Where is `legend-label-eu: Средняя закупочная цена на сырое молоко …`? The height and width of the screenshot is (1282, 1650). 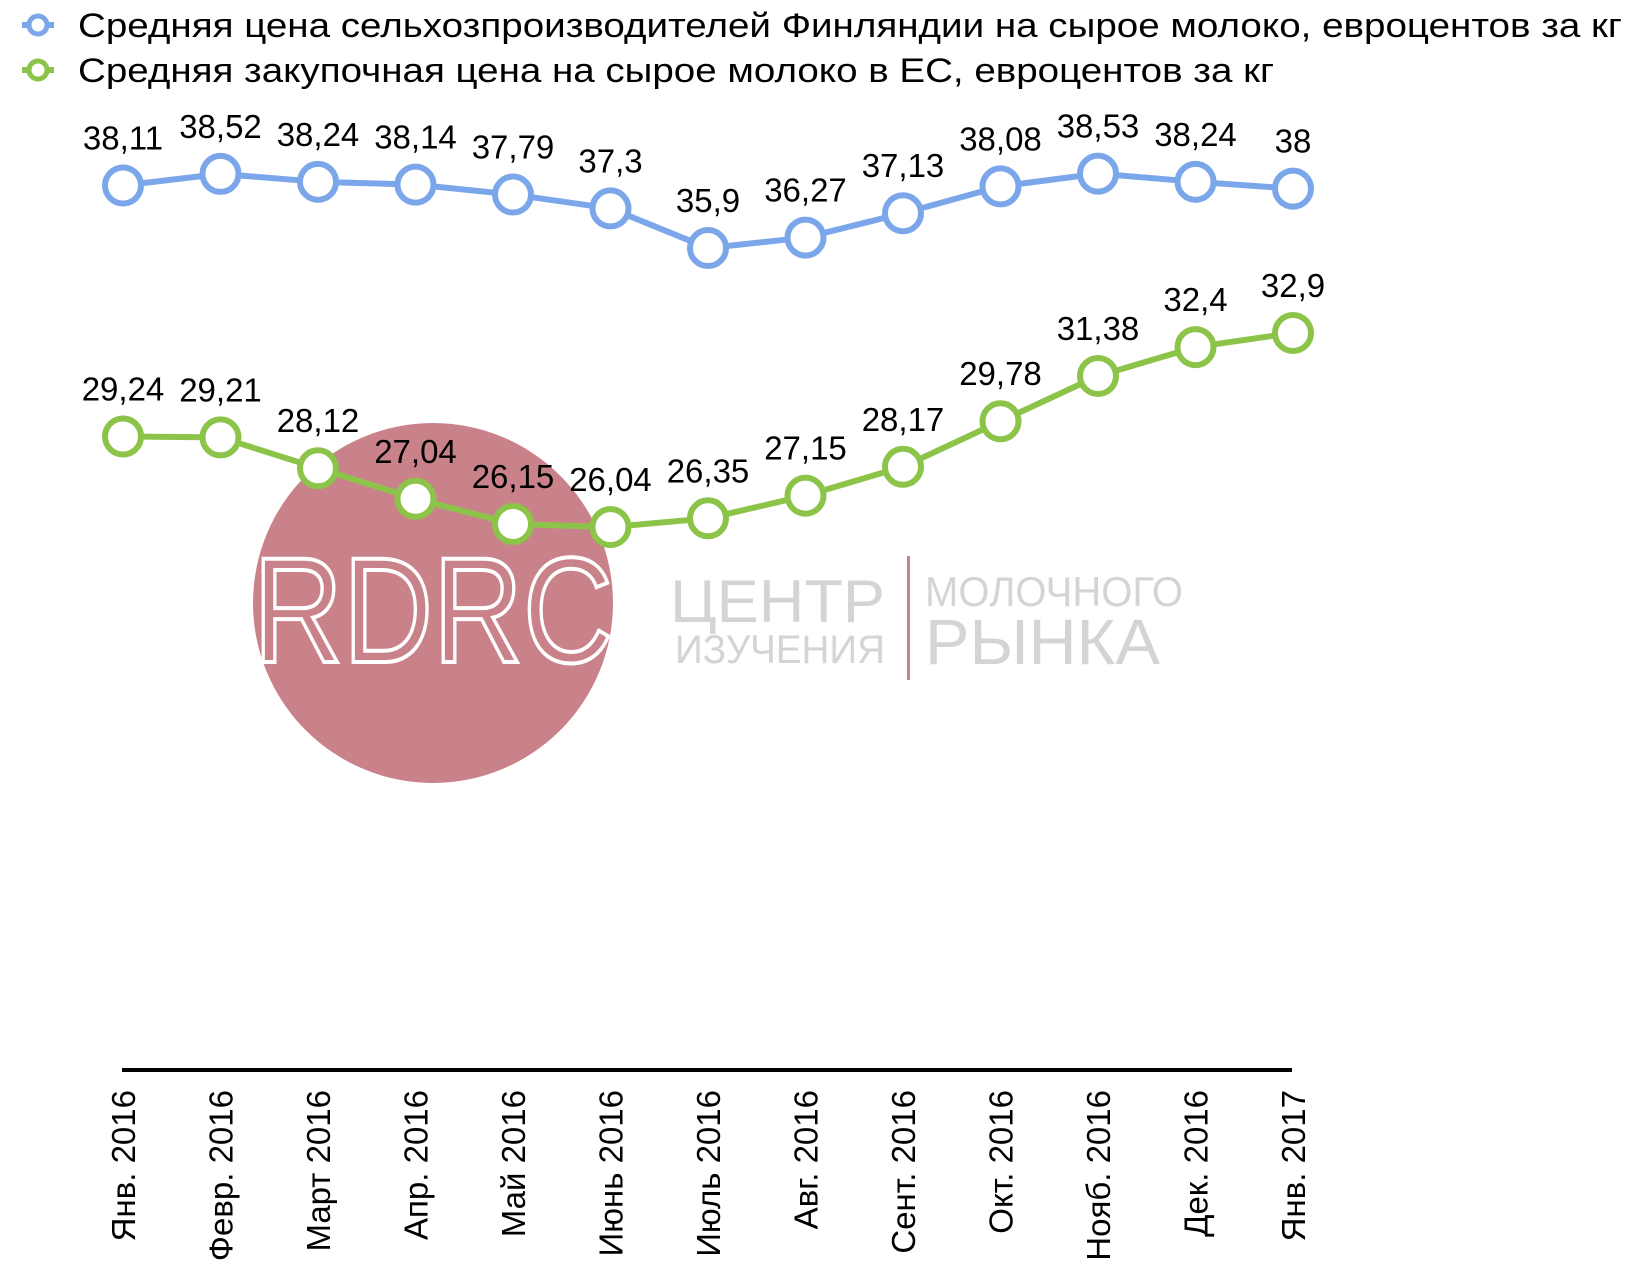 legend-label-eu: Средняя закупочная цена на сырое молоко … is located at coordinates (676, 71).